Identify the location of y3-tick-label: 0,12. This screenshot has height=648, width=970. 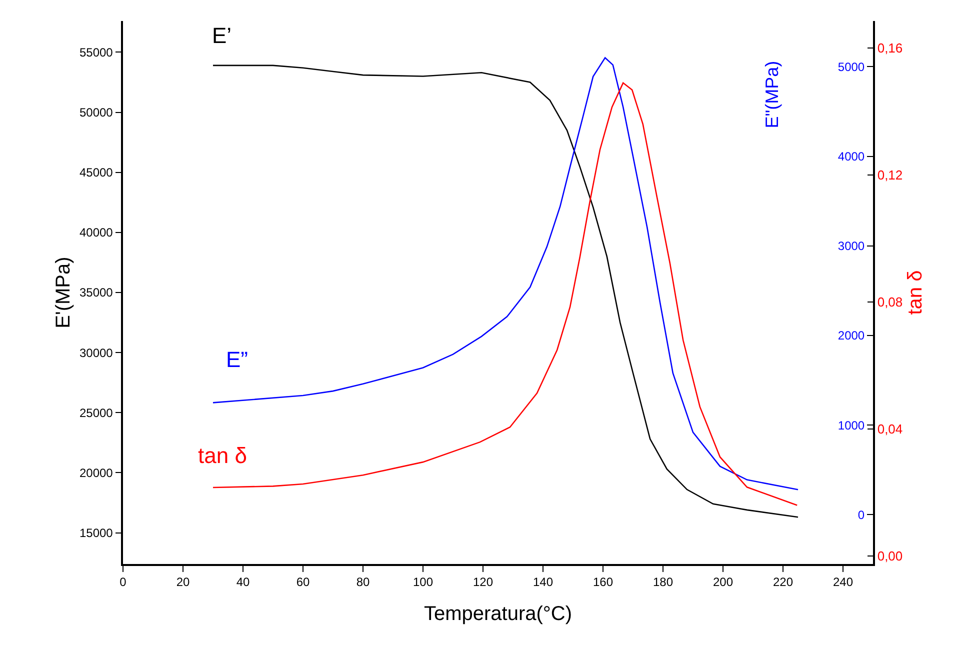
(890, 175).